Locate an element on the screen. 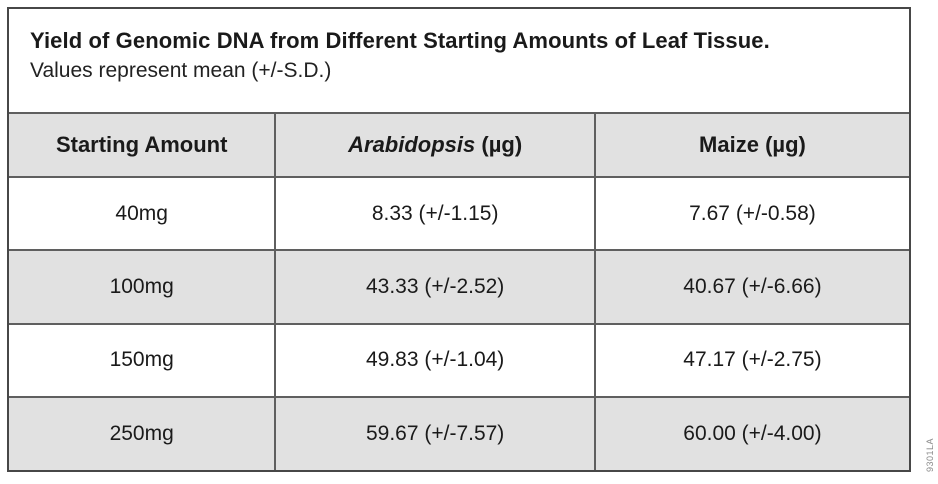 Image resolution: width=938 pixels, height=484 pixels. header-arabidopsis-unit: (µg) is located at coordinates (499, 144).